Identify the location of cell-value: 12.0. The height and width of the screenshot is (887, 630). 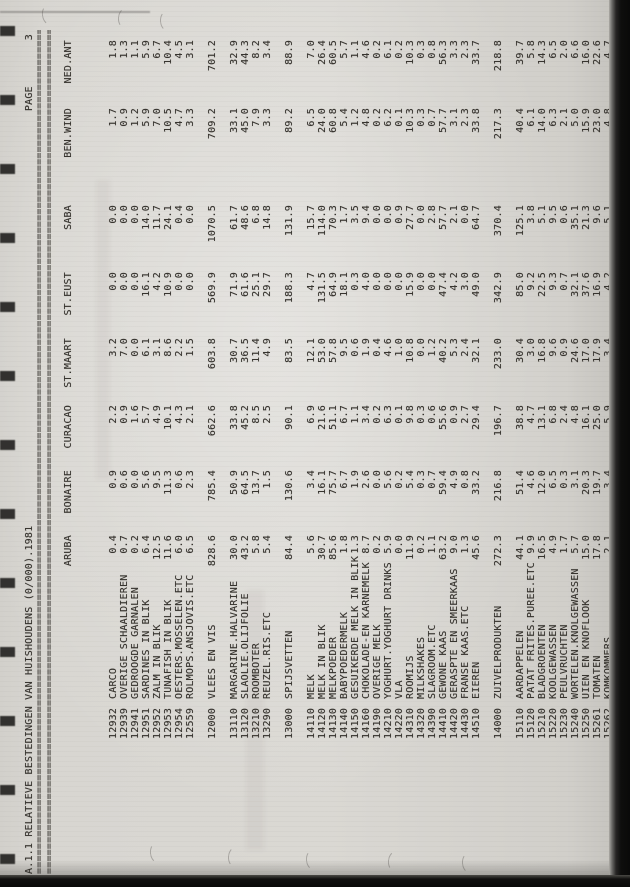
(542, 482).